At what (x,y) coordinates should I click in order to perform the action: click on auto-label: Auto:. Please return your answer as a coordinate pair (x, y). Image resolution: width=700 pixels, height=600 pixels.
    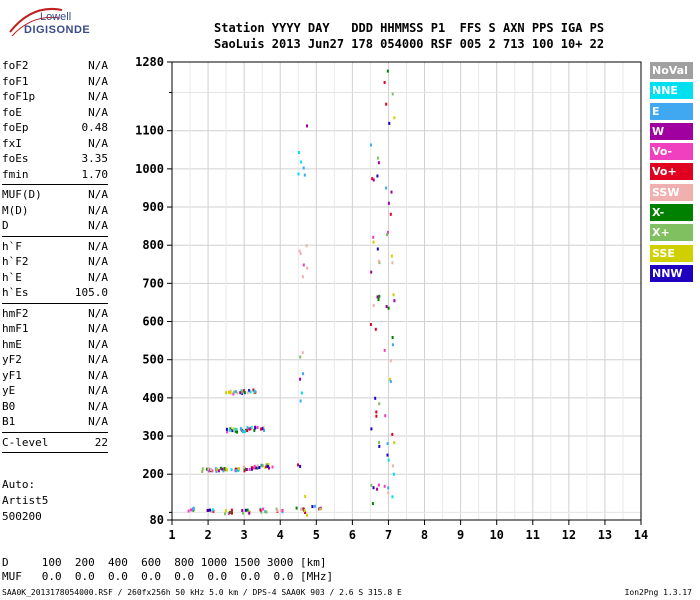
    Looking at the image, I should click on (19, 484).